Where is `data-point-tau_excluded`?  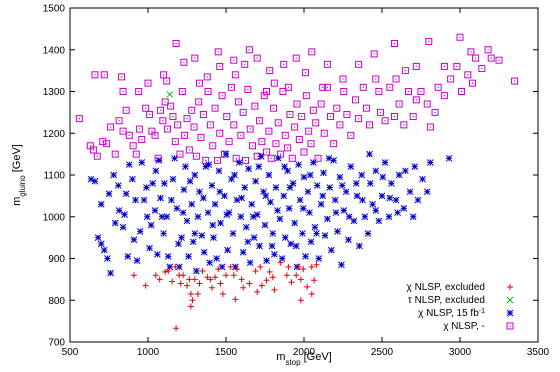 data-point-tau_excluded is located at coordinates (170, 94).